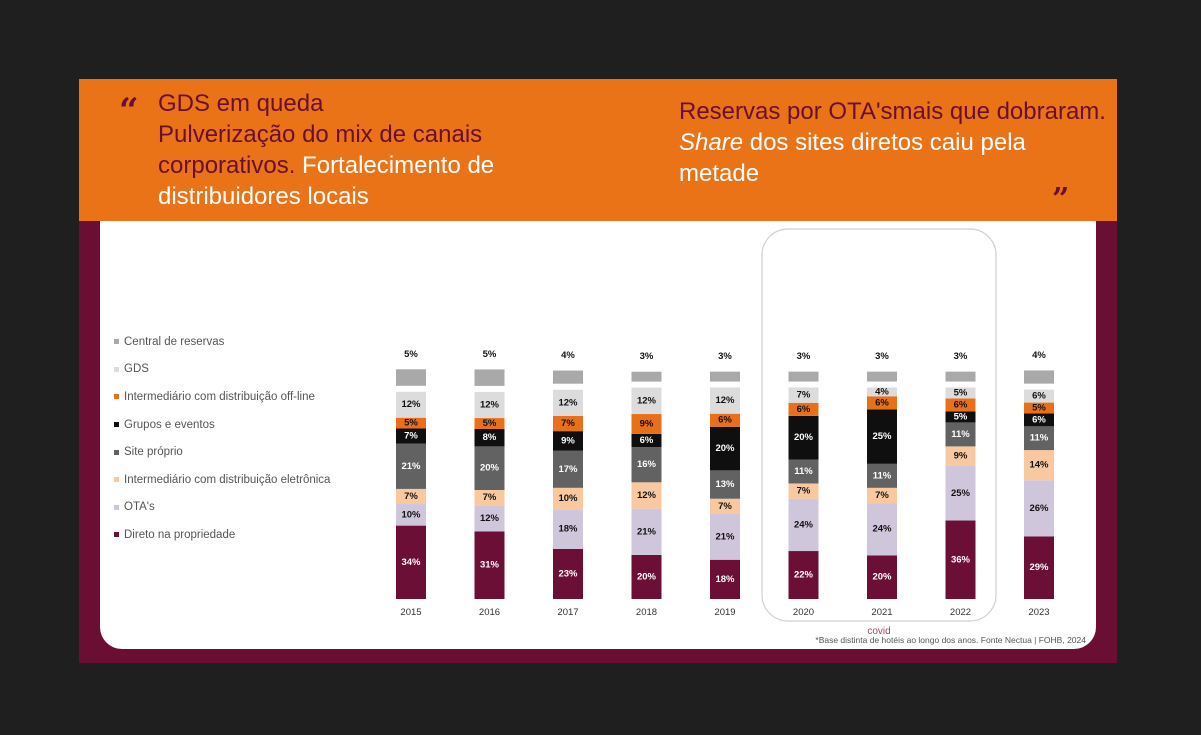 The width and height of the screenshot is (1201, 735). What do you see at coordinates (174, 341) in the screenshot?
I see `legend-label: Central de reservas` at bounding box center [174, 341].